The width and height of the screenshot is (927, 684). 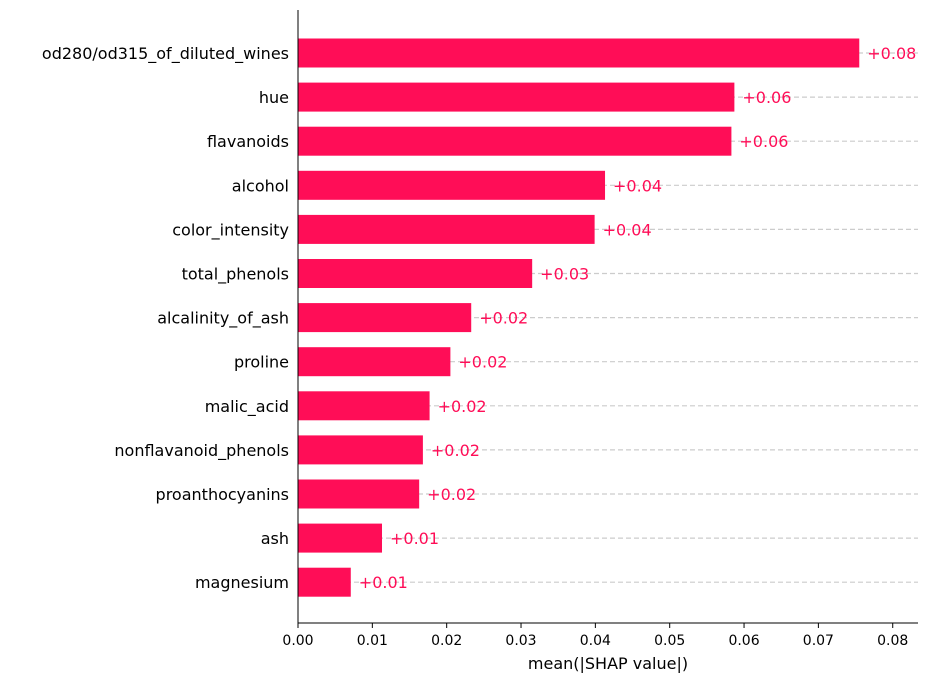 What do you see at coordinates (372, 641) in the screenshot?
I see `x-tick-label: 0.01` at bounding box center [372, 641].